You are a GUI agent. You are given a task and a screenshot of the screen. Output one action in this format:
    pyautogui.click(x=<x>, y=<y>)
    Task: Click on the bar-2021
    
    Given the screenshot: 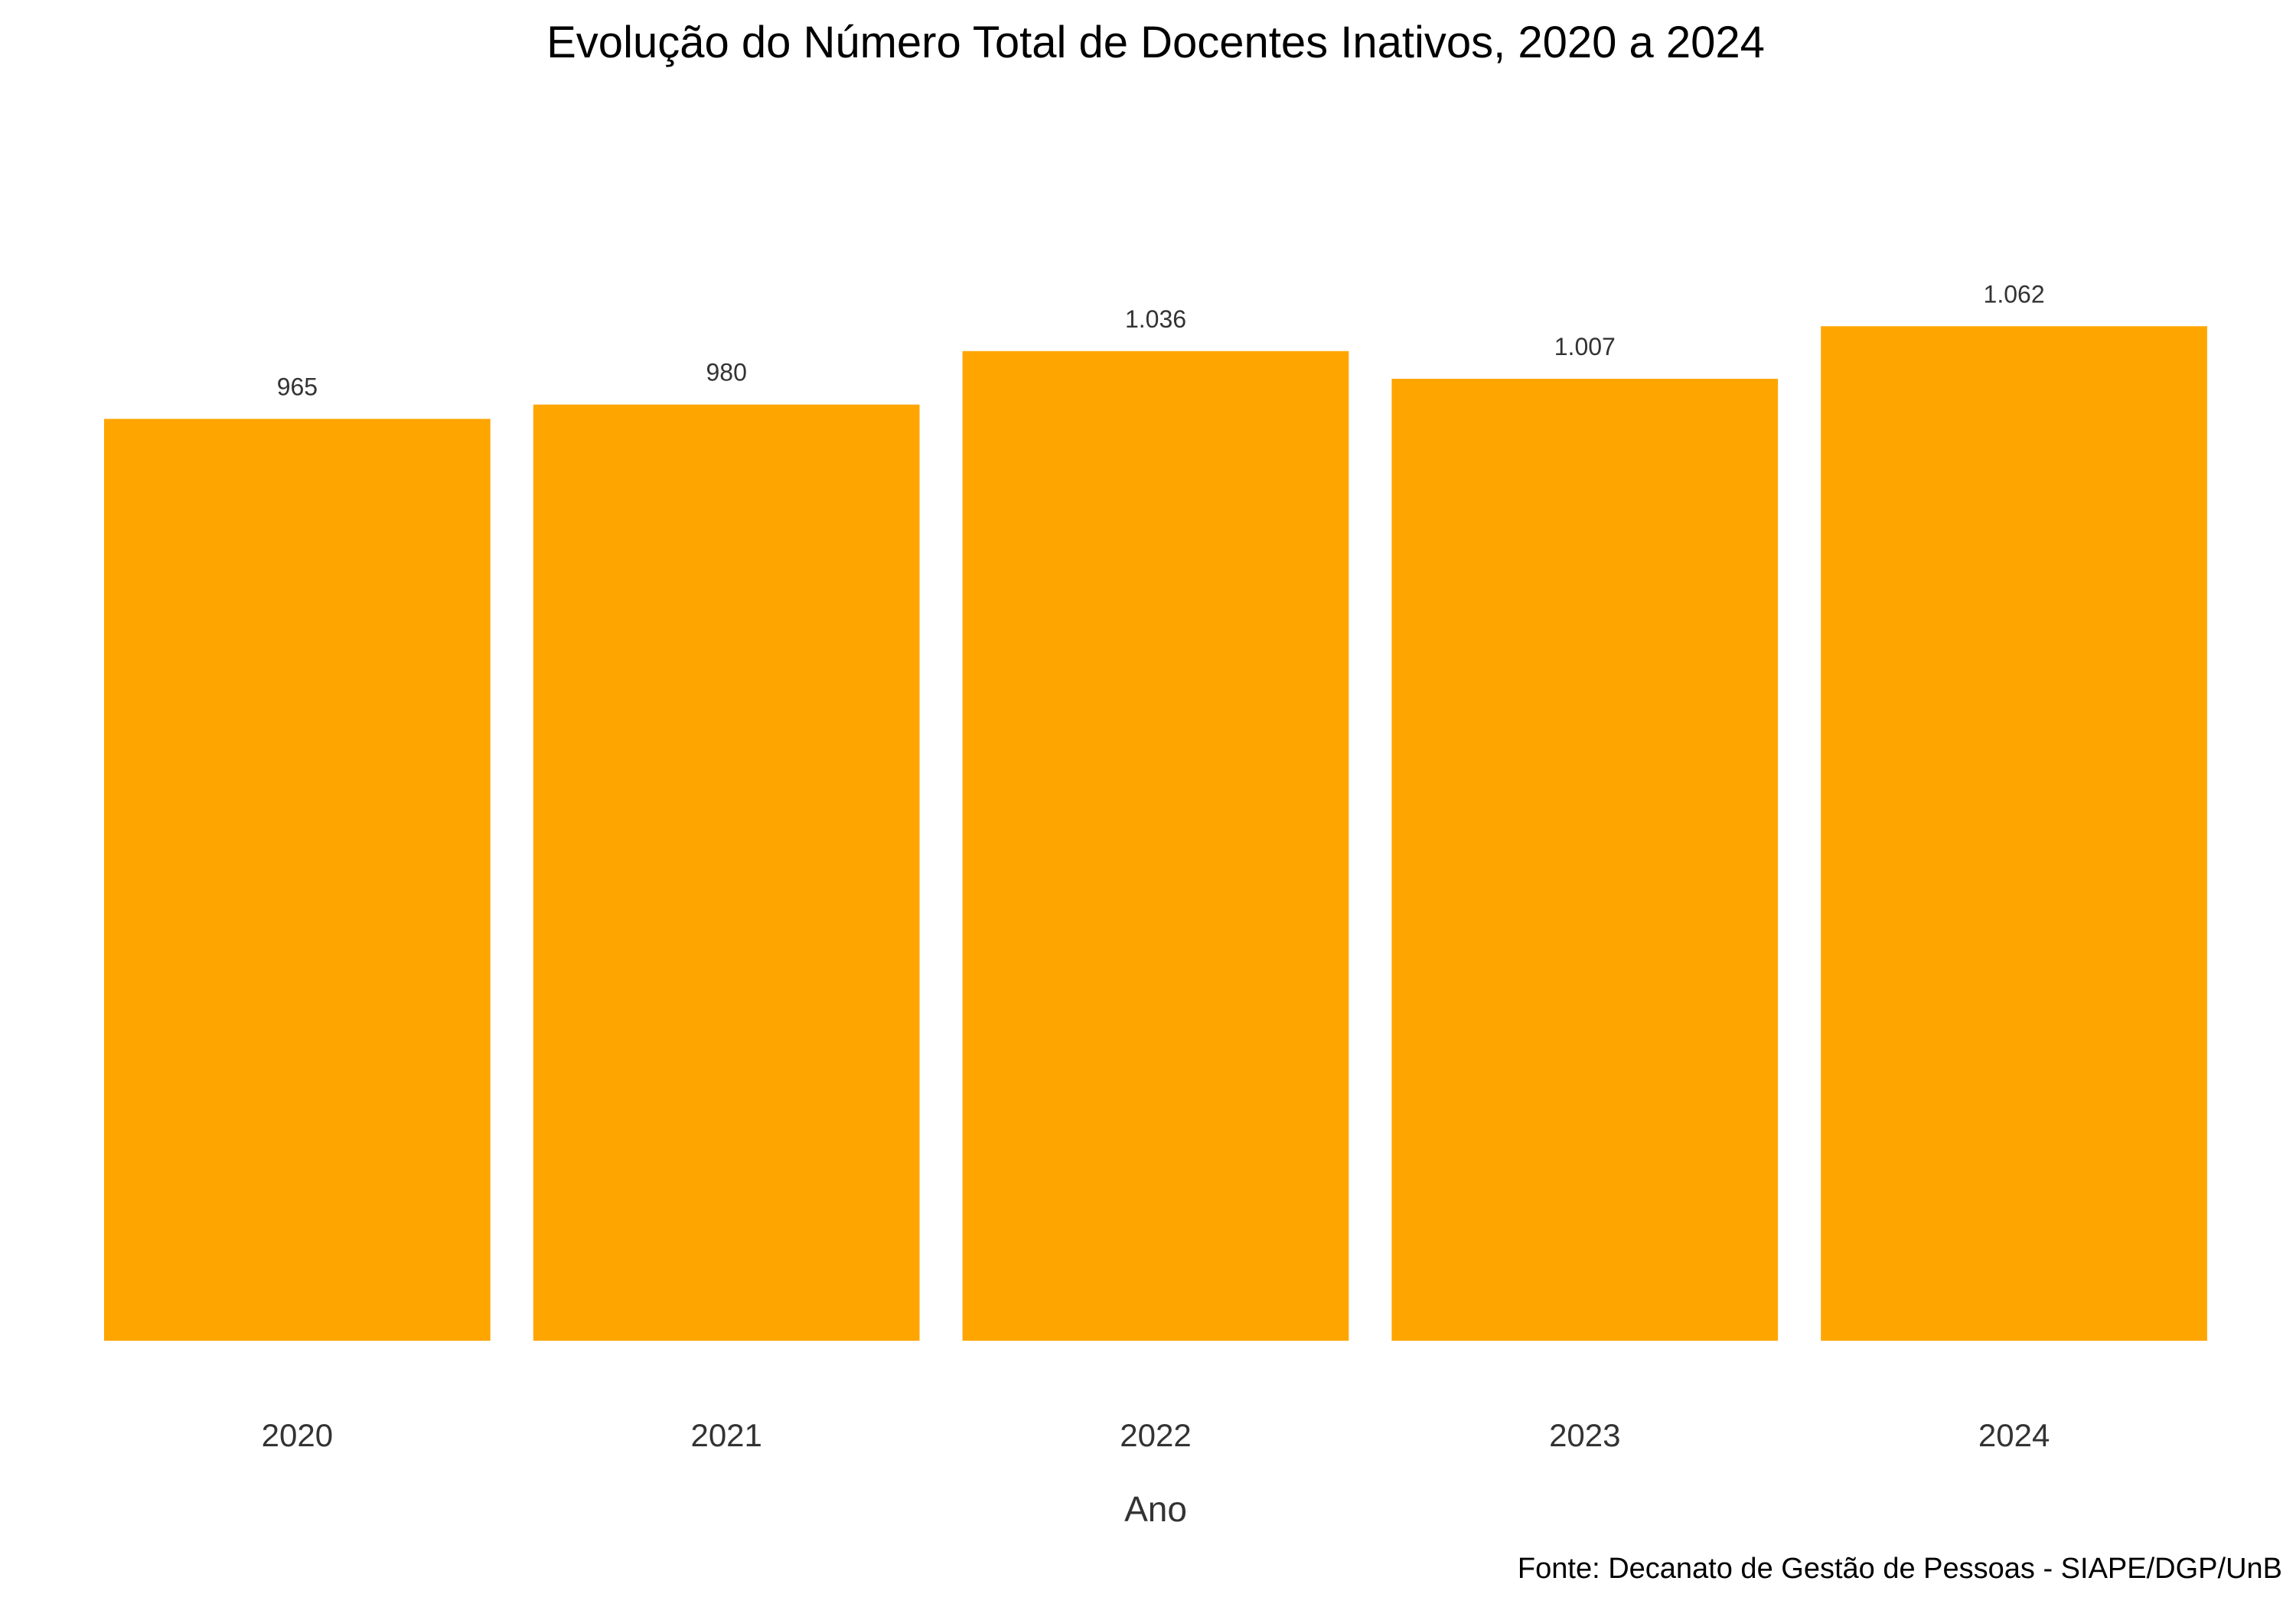 What is the action you would take?
    pyautogui.click(x=726, y=872)
    